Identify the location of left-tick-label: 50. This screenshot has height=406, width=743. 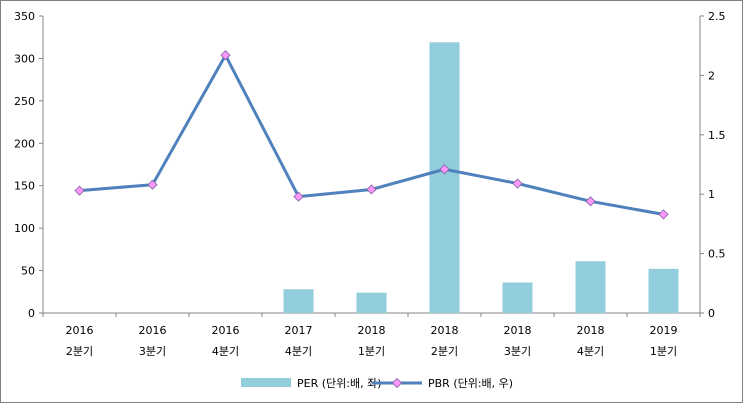
(28, 271).